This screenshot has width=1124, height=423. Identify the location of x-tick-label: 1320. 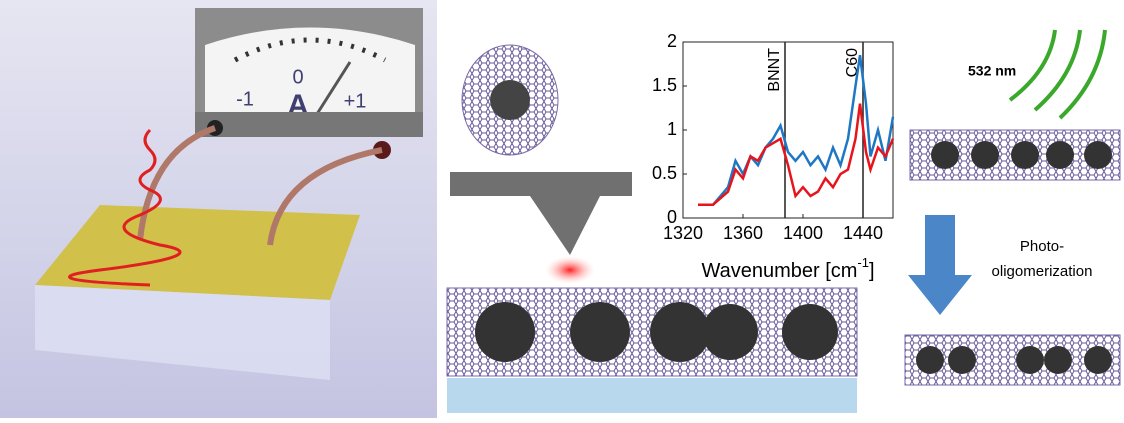
(683, 233).